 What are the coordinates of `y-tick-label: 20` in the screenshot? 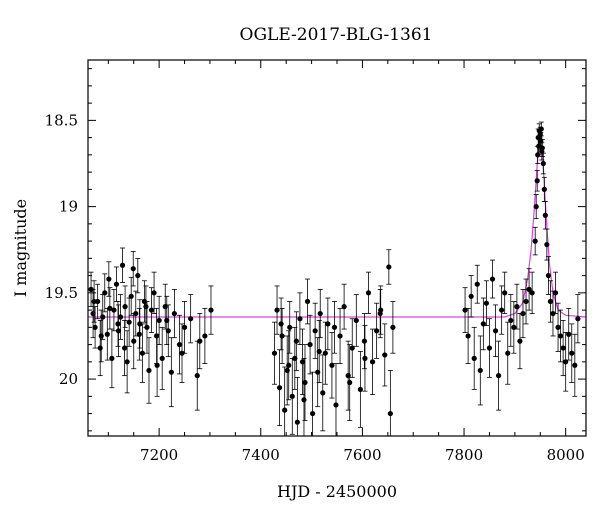 It's located at (68, 379).